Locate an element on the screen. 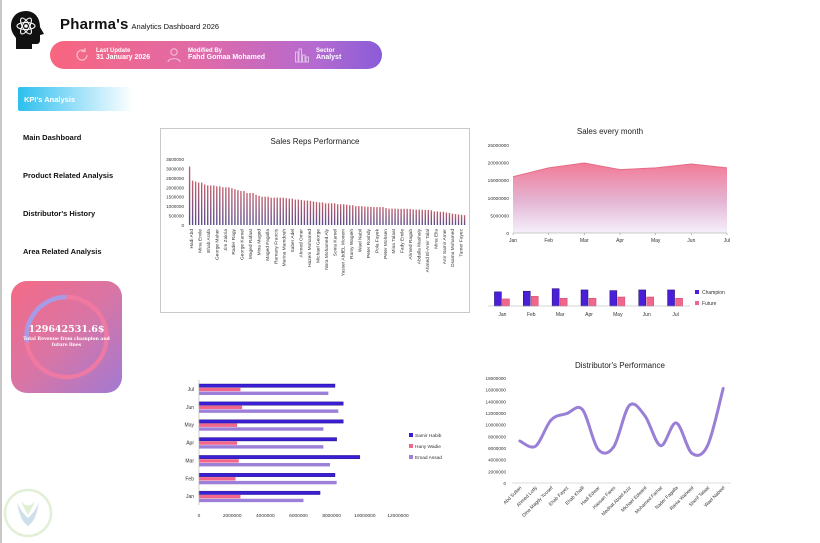 Image resolution: width=820 pixels, height=543 pixels. sales-month-title: Sales every month is located at coordinates (610, 131).